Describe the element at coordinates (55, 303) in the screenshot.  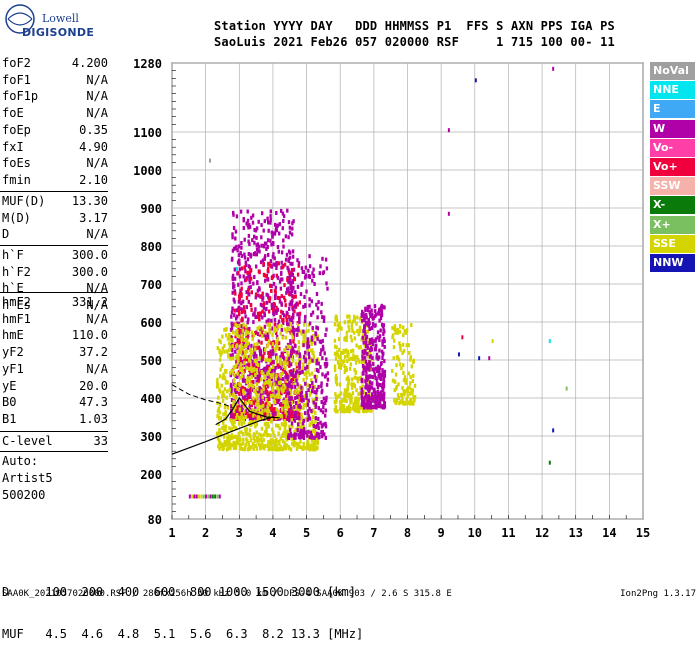
I see `param-row-hmf2: hmF2 331.2` at that location.